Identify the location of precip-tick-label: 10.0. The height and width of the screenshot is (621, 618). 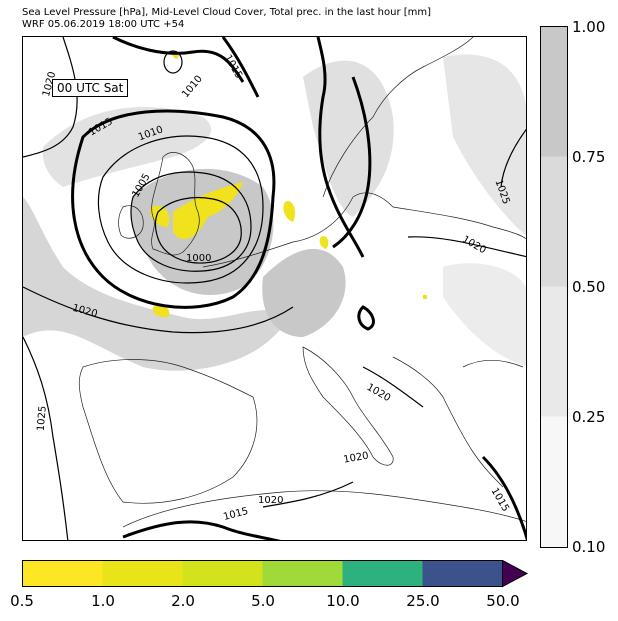
(343, 601).